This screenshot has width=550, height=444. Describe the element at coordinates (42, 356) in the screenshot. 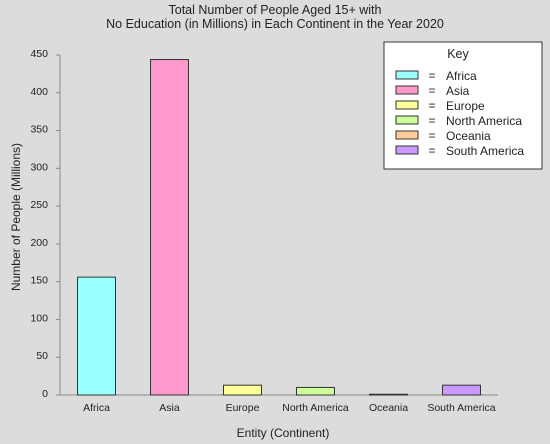

I see `y-tick-label: 50` at that location.